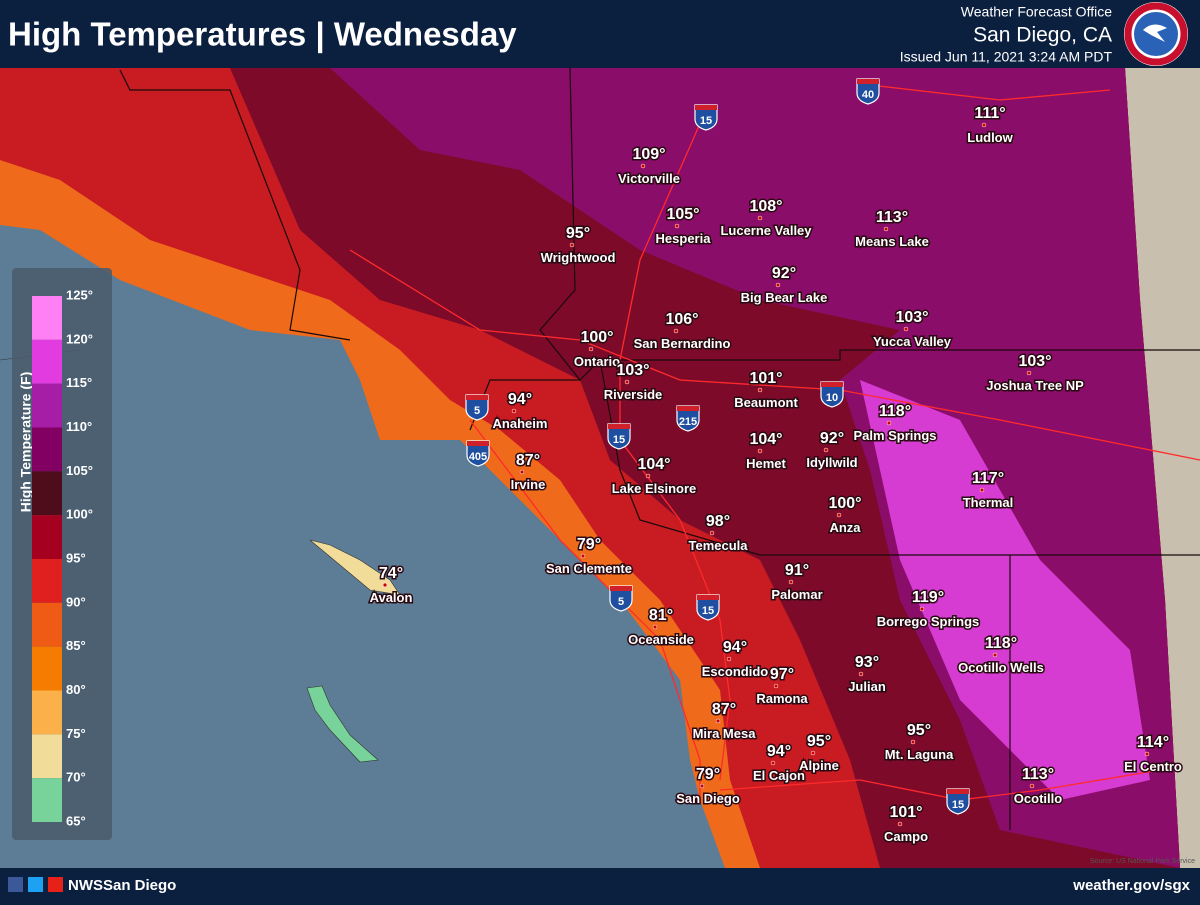 The image size is (1200, 905). I want to click on city-name: San Bernardino, so click(682, 343).